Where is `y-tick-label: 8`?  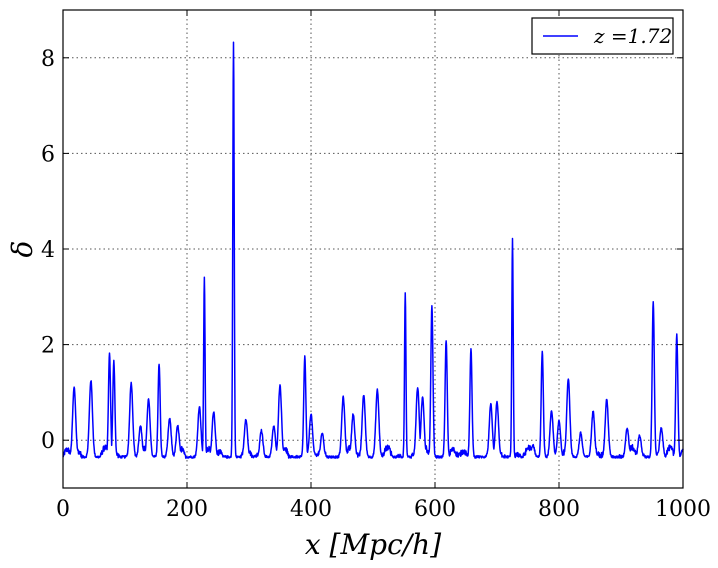
y-tick-label: 8 is located at coordinates (48, 59).